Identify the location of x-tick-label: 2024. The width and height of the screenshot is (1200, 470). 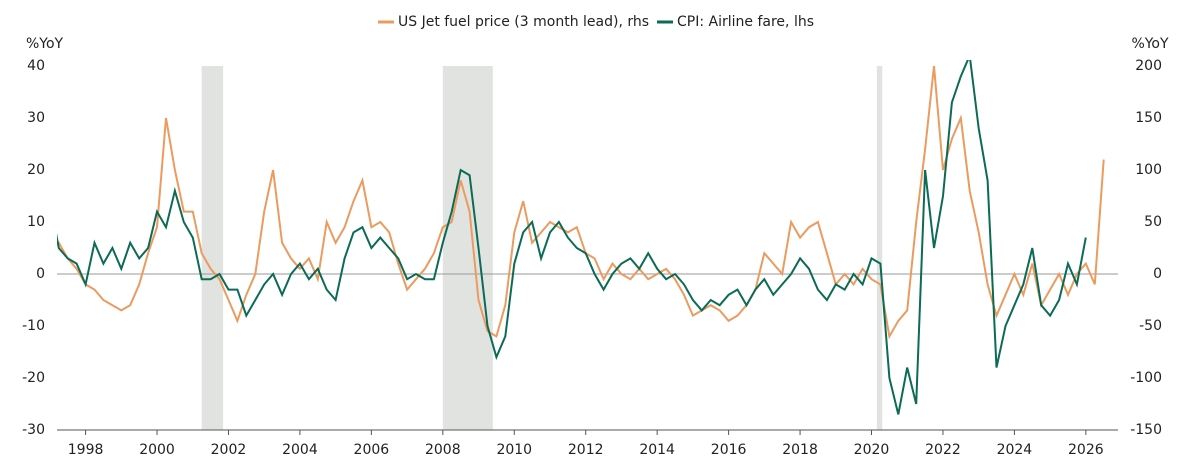
(1015, 450).